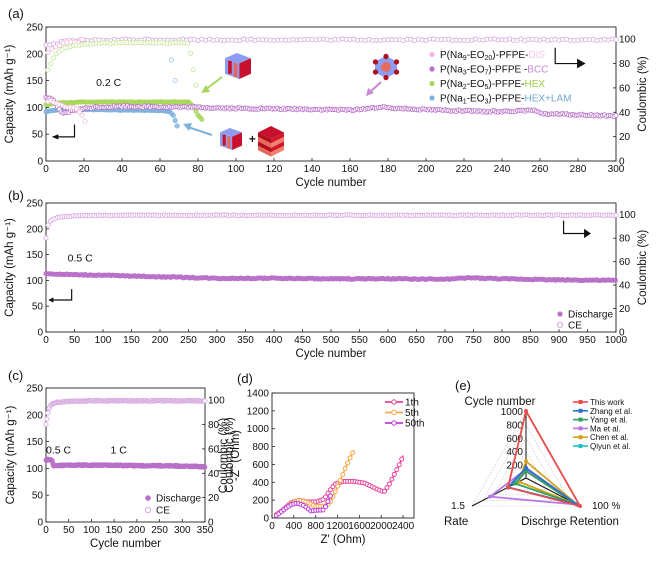 This screenshot has height=561, width=660. Describe the element at coordinates (607, 402) in the screenshot. I see `legend-label: This work` at that location.